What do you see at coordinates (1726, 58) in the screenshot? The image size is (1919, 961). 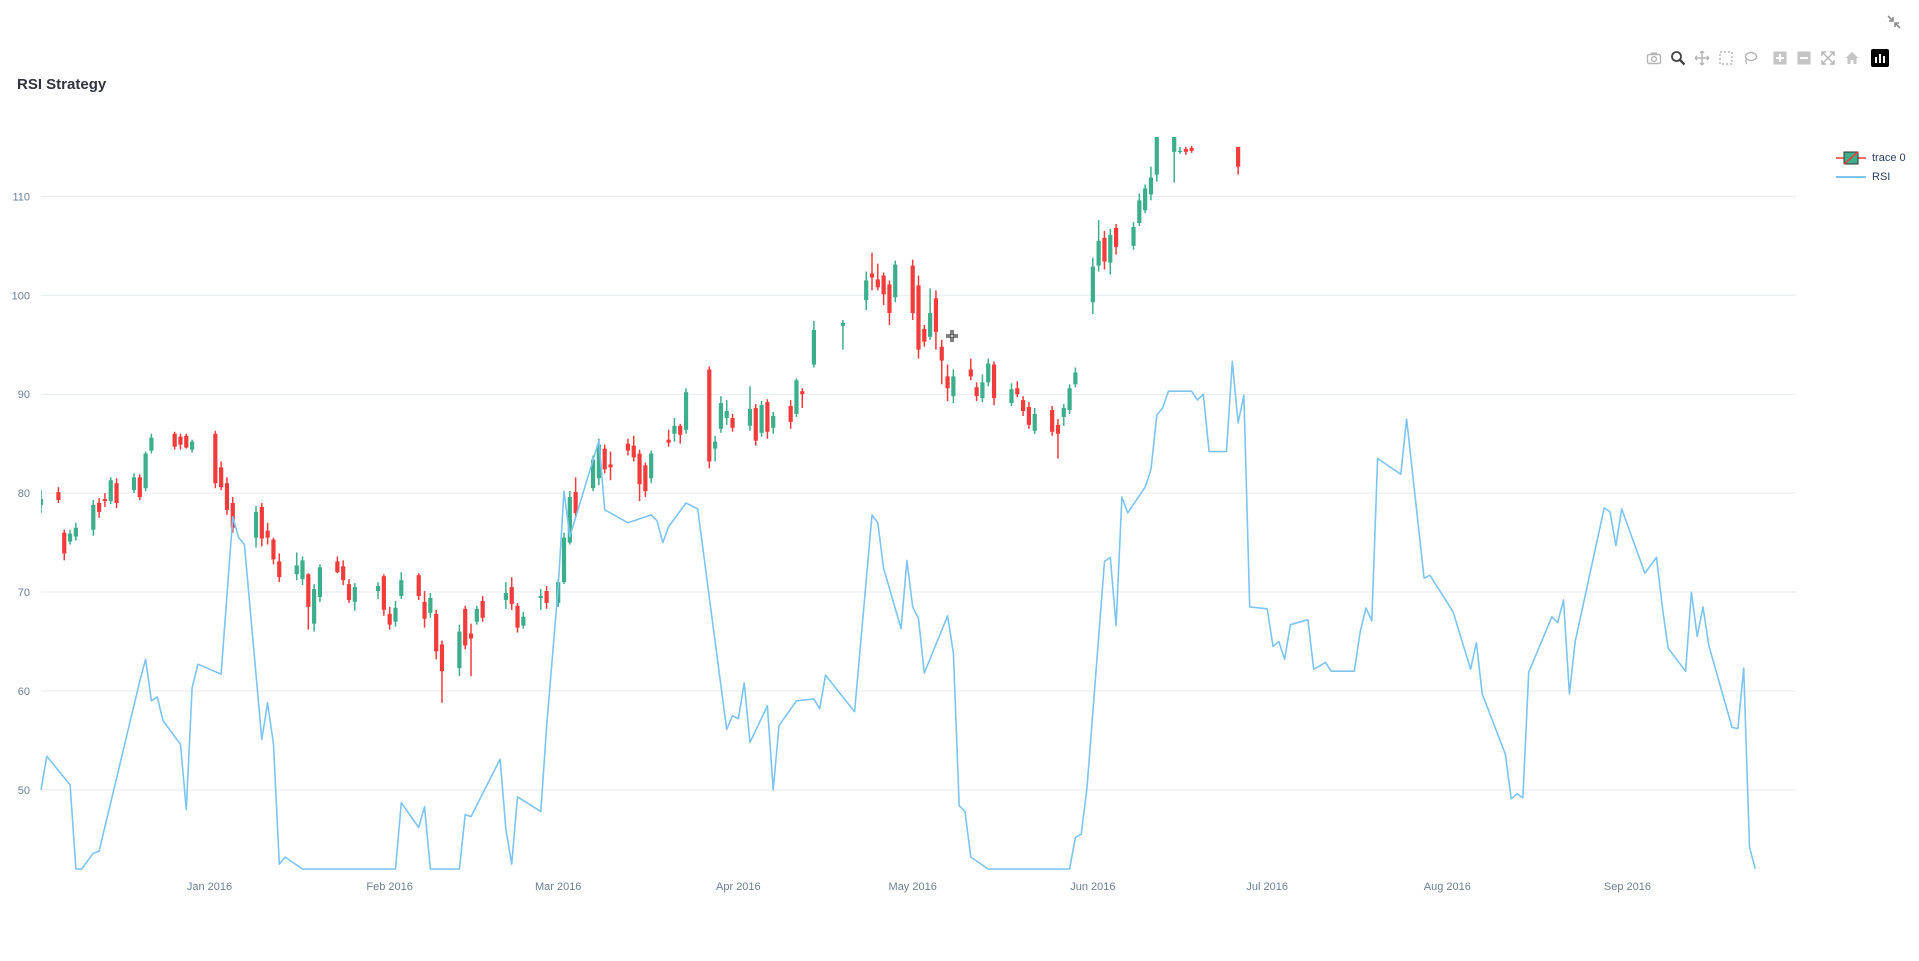 I see `box-select-icon` at bounding box center [1726, 58].